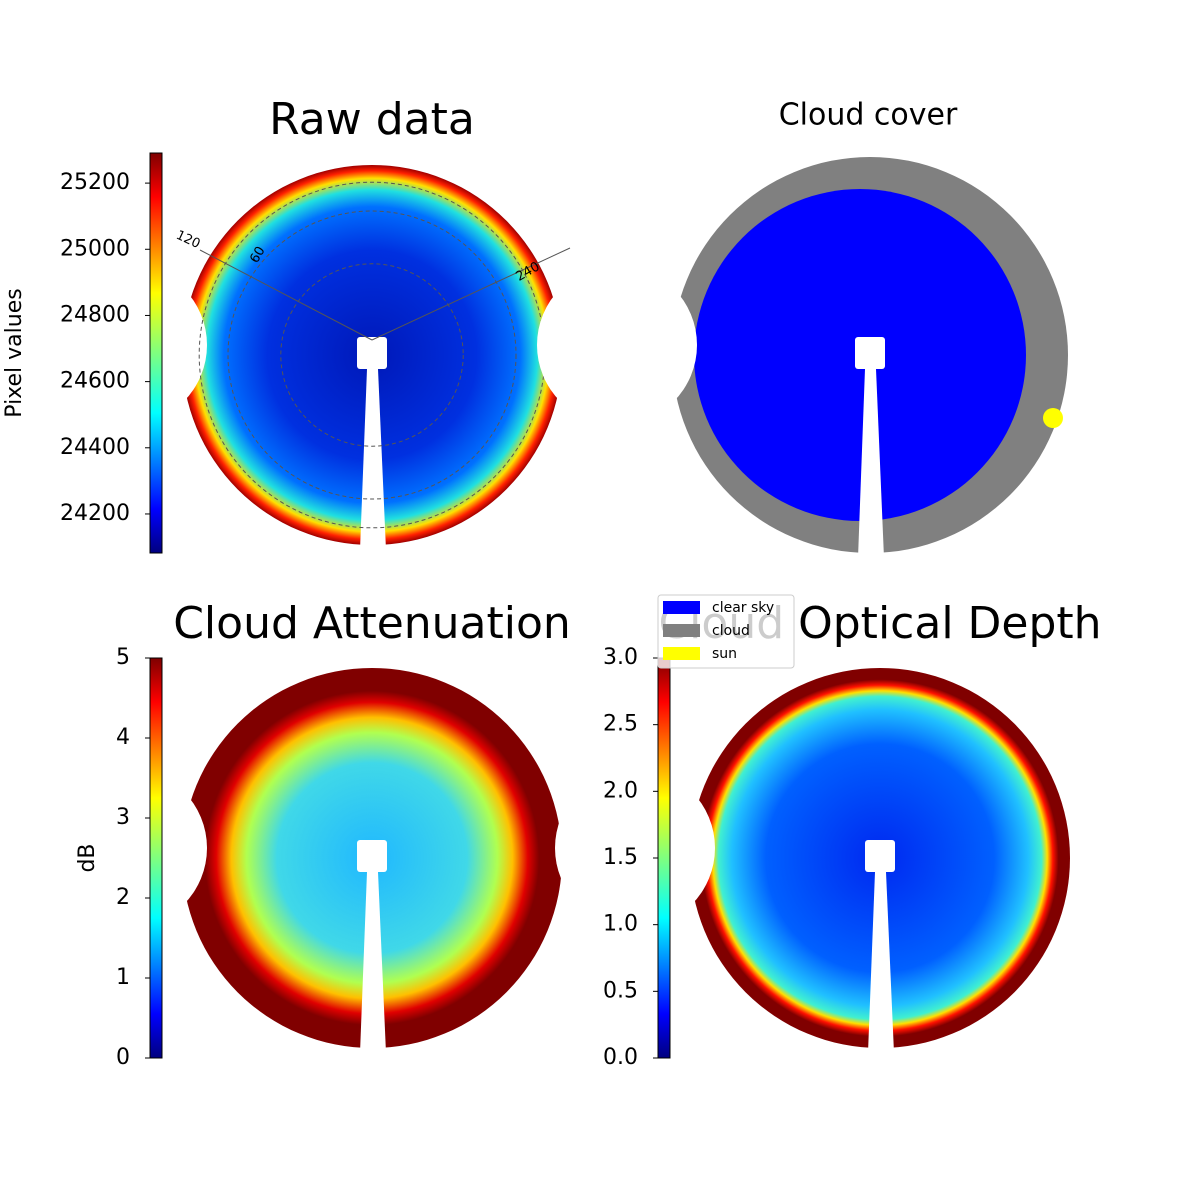 The image size is (1200, 1200). What do you see at coordinates (724, 654) in the screenshot?
I see `legend-label: sun` at bounding box center [724, 654].